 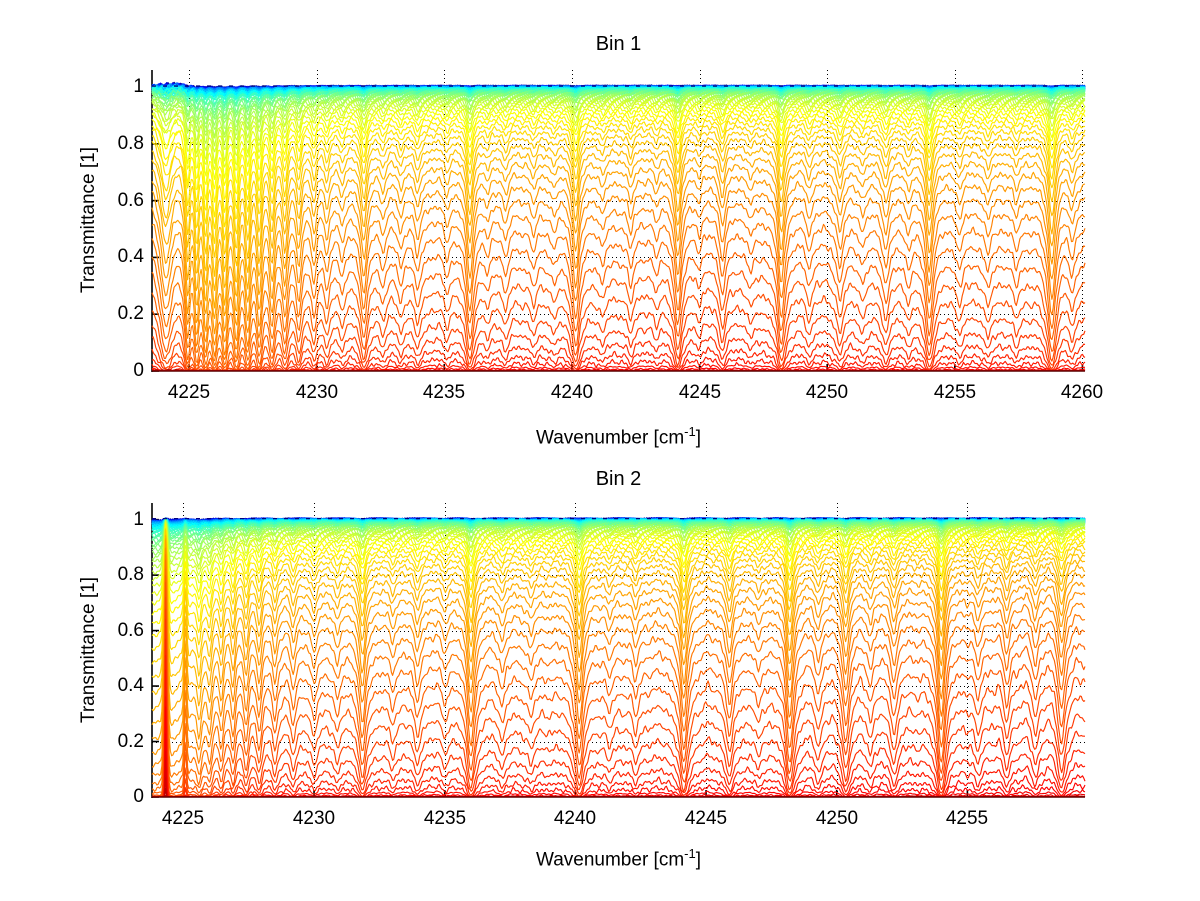 I want to click on bin2-x-axis-label-text: Wavenumber [cm, so click(x=610, y=860).